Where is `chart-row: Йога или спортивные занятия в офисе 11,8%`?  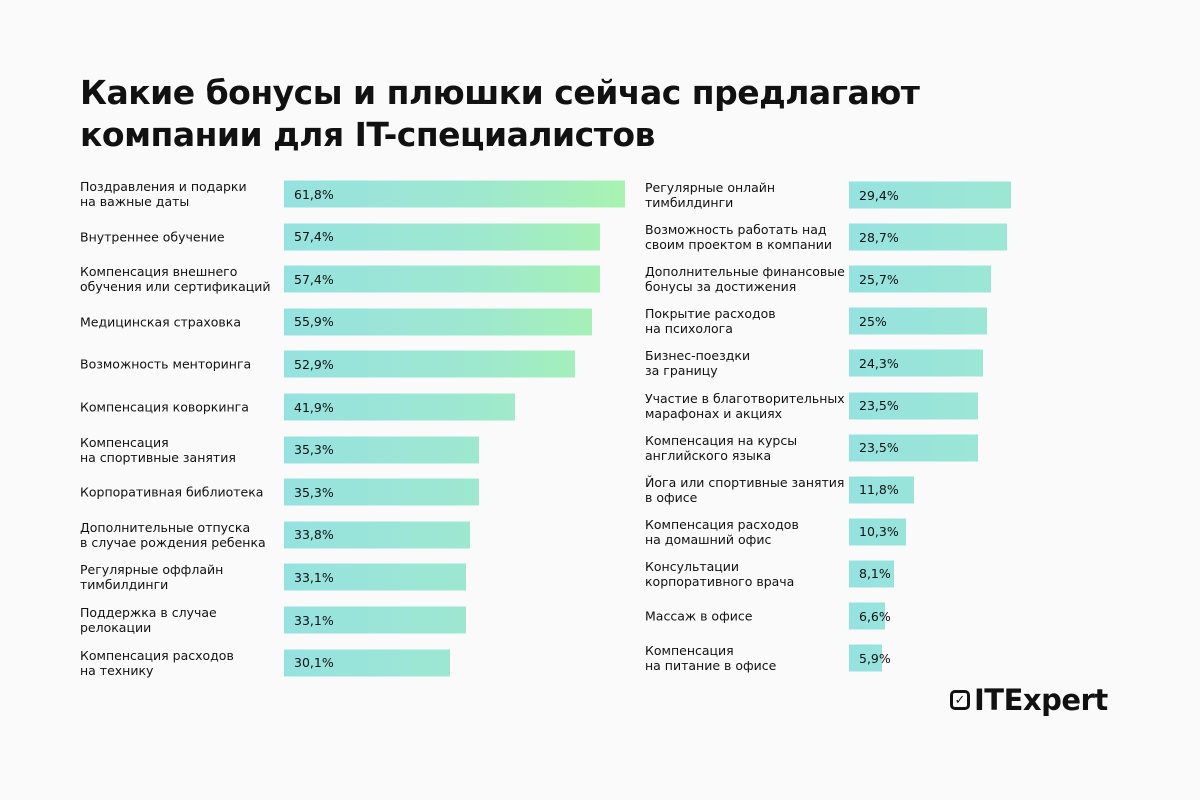
chart-row: Йога или спортивные занятия в офисе 11,8% is located at coordinates (922, 490).